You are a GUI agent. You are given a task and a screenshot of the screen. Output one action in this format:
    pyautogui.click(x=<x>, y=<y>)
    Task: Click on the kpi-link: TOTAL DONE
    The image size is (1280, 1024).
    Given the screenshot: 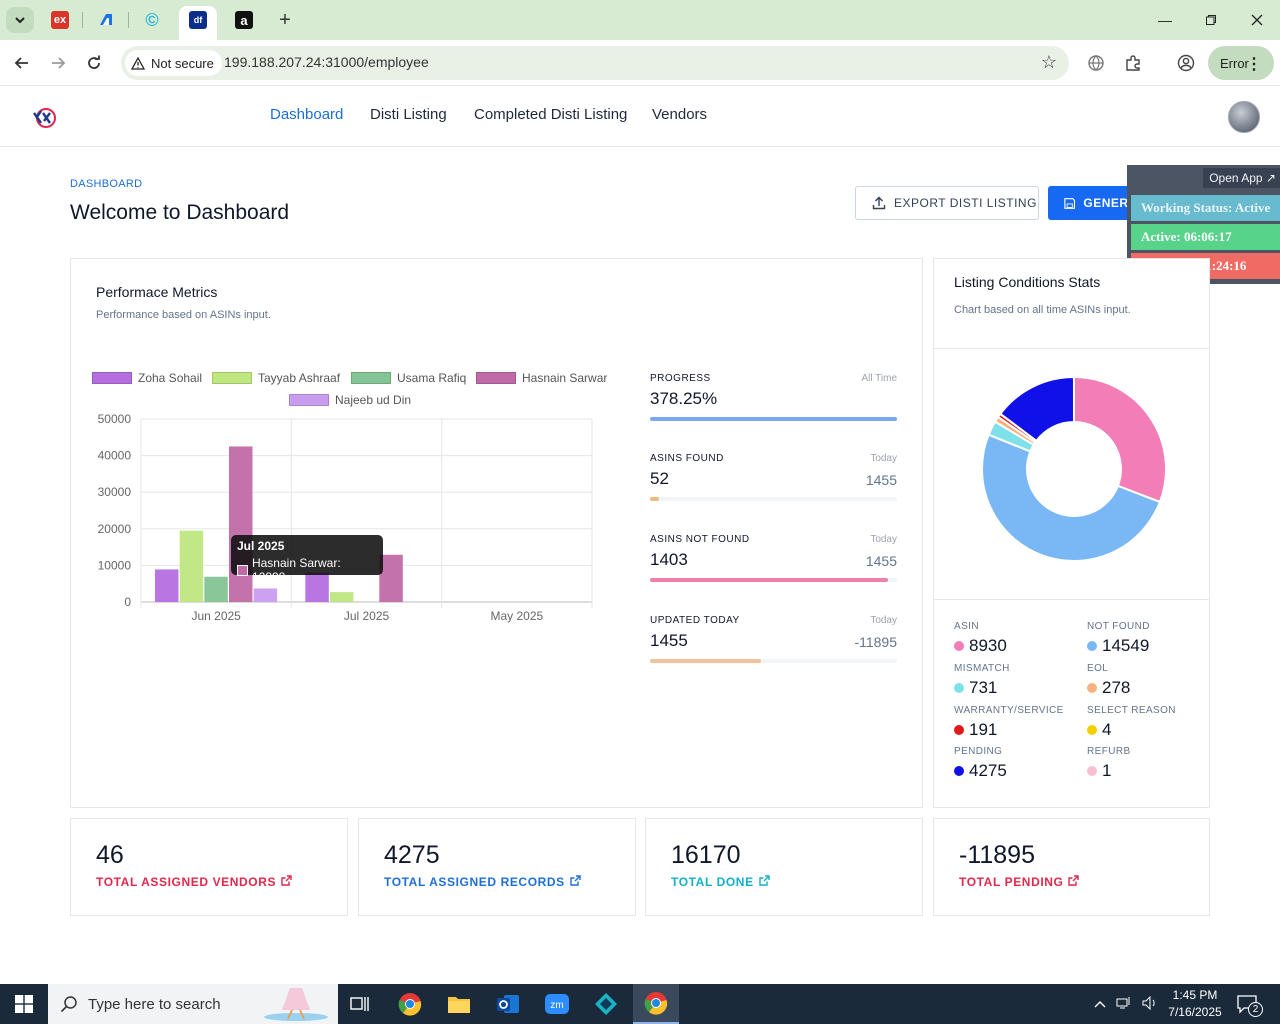 What is the action you would take?
    pyautogui.click(x=720, y=882)
    